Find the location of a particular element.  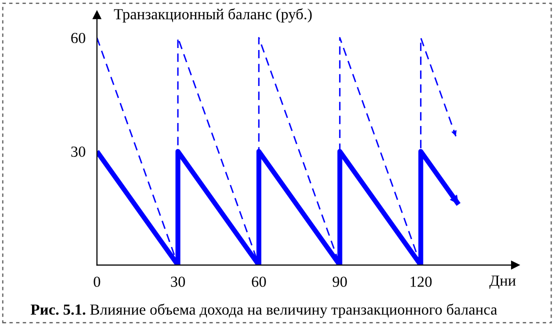

y-axis-title: Транзакционный баланс (руб.) is located at coordinates (213, 15).